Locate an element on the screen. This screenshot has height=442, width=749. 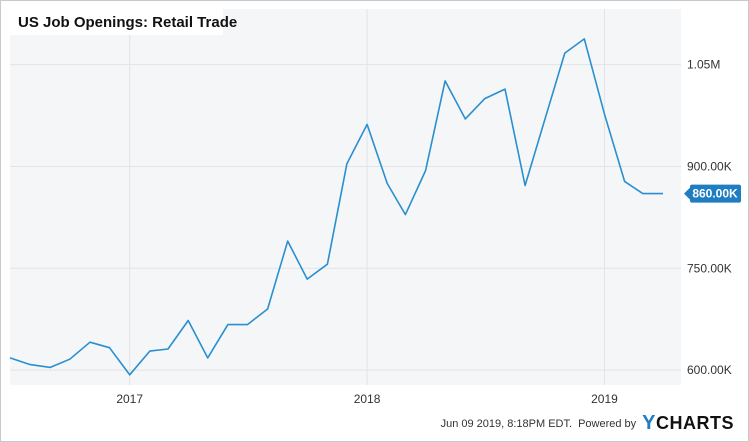
last-value-marker: 860.00K is located at coordinates (712, 193).